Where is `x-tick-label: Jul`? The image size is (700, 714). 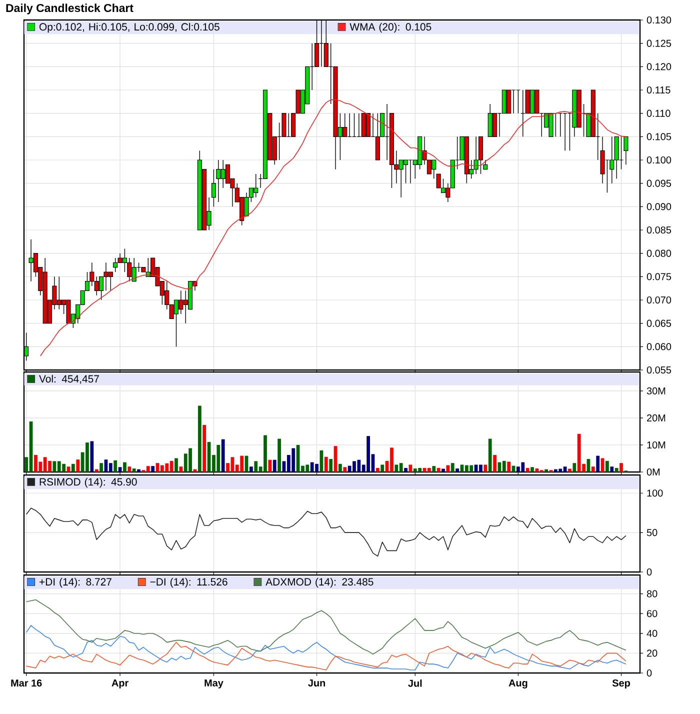 x-tick-label: Jul is located at coordinates (415, 683).